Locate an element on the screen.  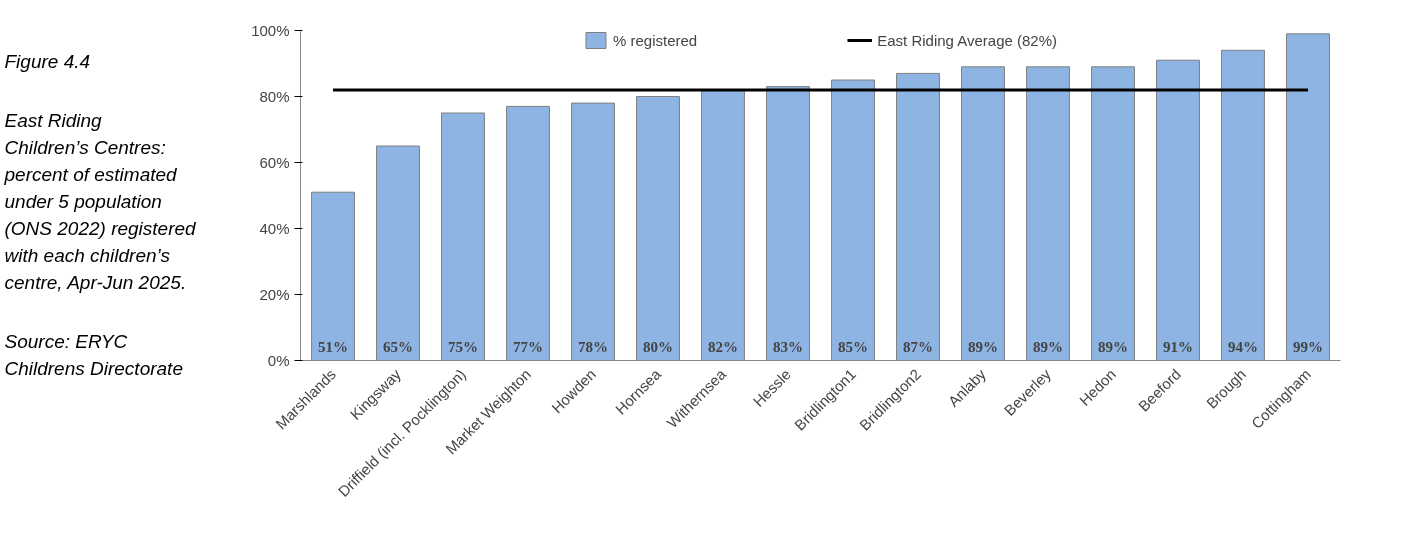
legend-label: East Riding Average (82%) is located at coordinates (967, 40).